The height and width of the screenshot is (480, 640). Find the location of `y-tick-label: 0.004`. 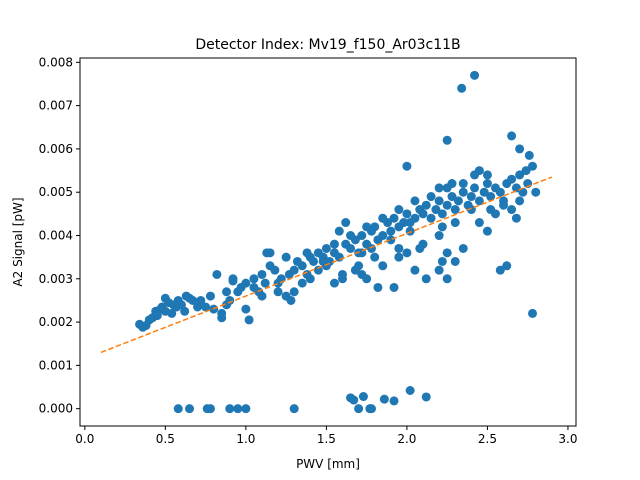

y-tick-label: 0.004 is located at coordinates (56, 236).